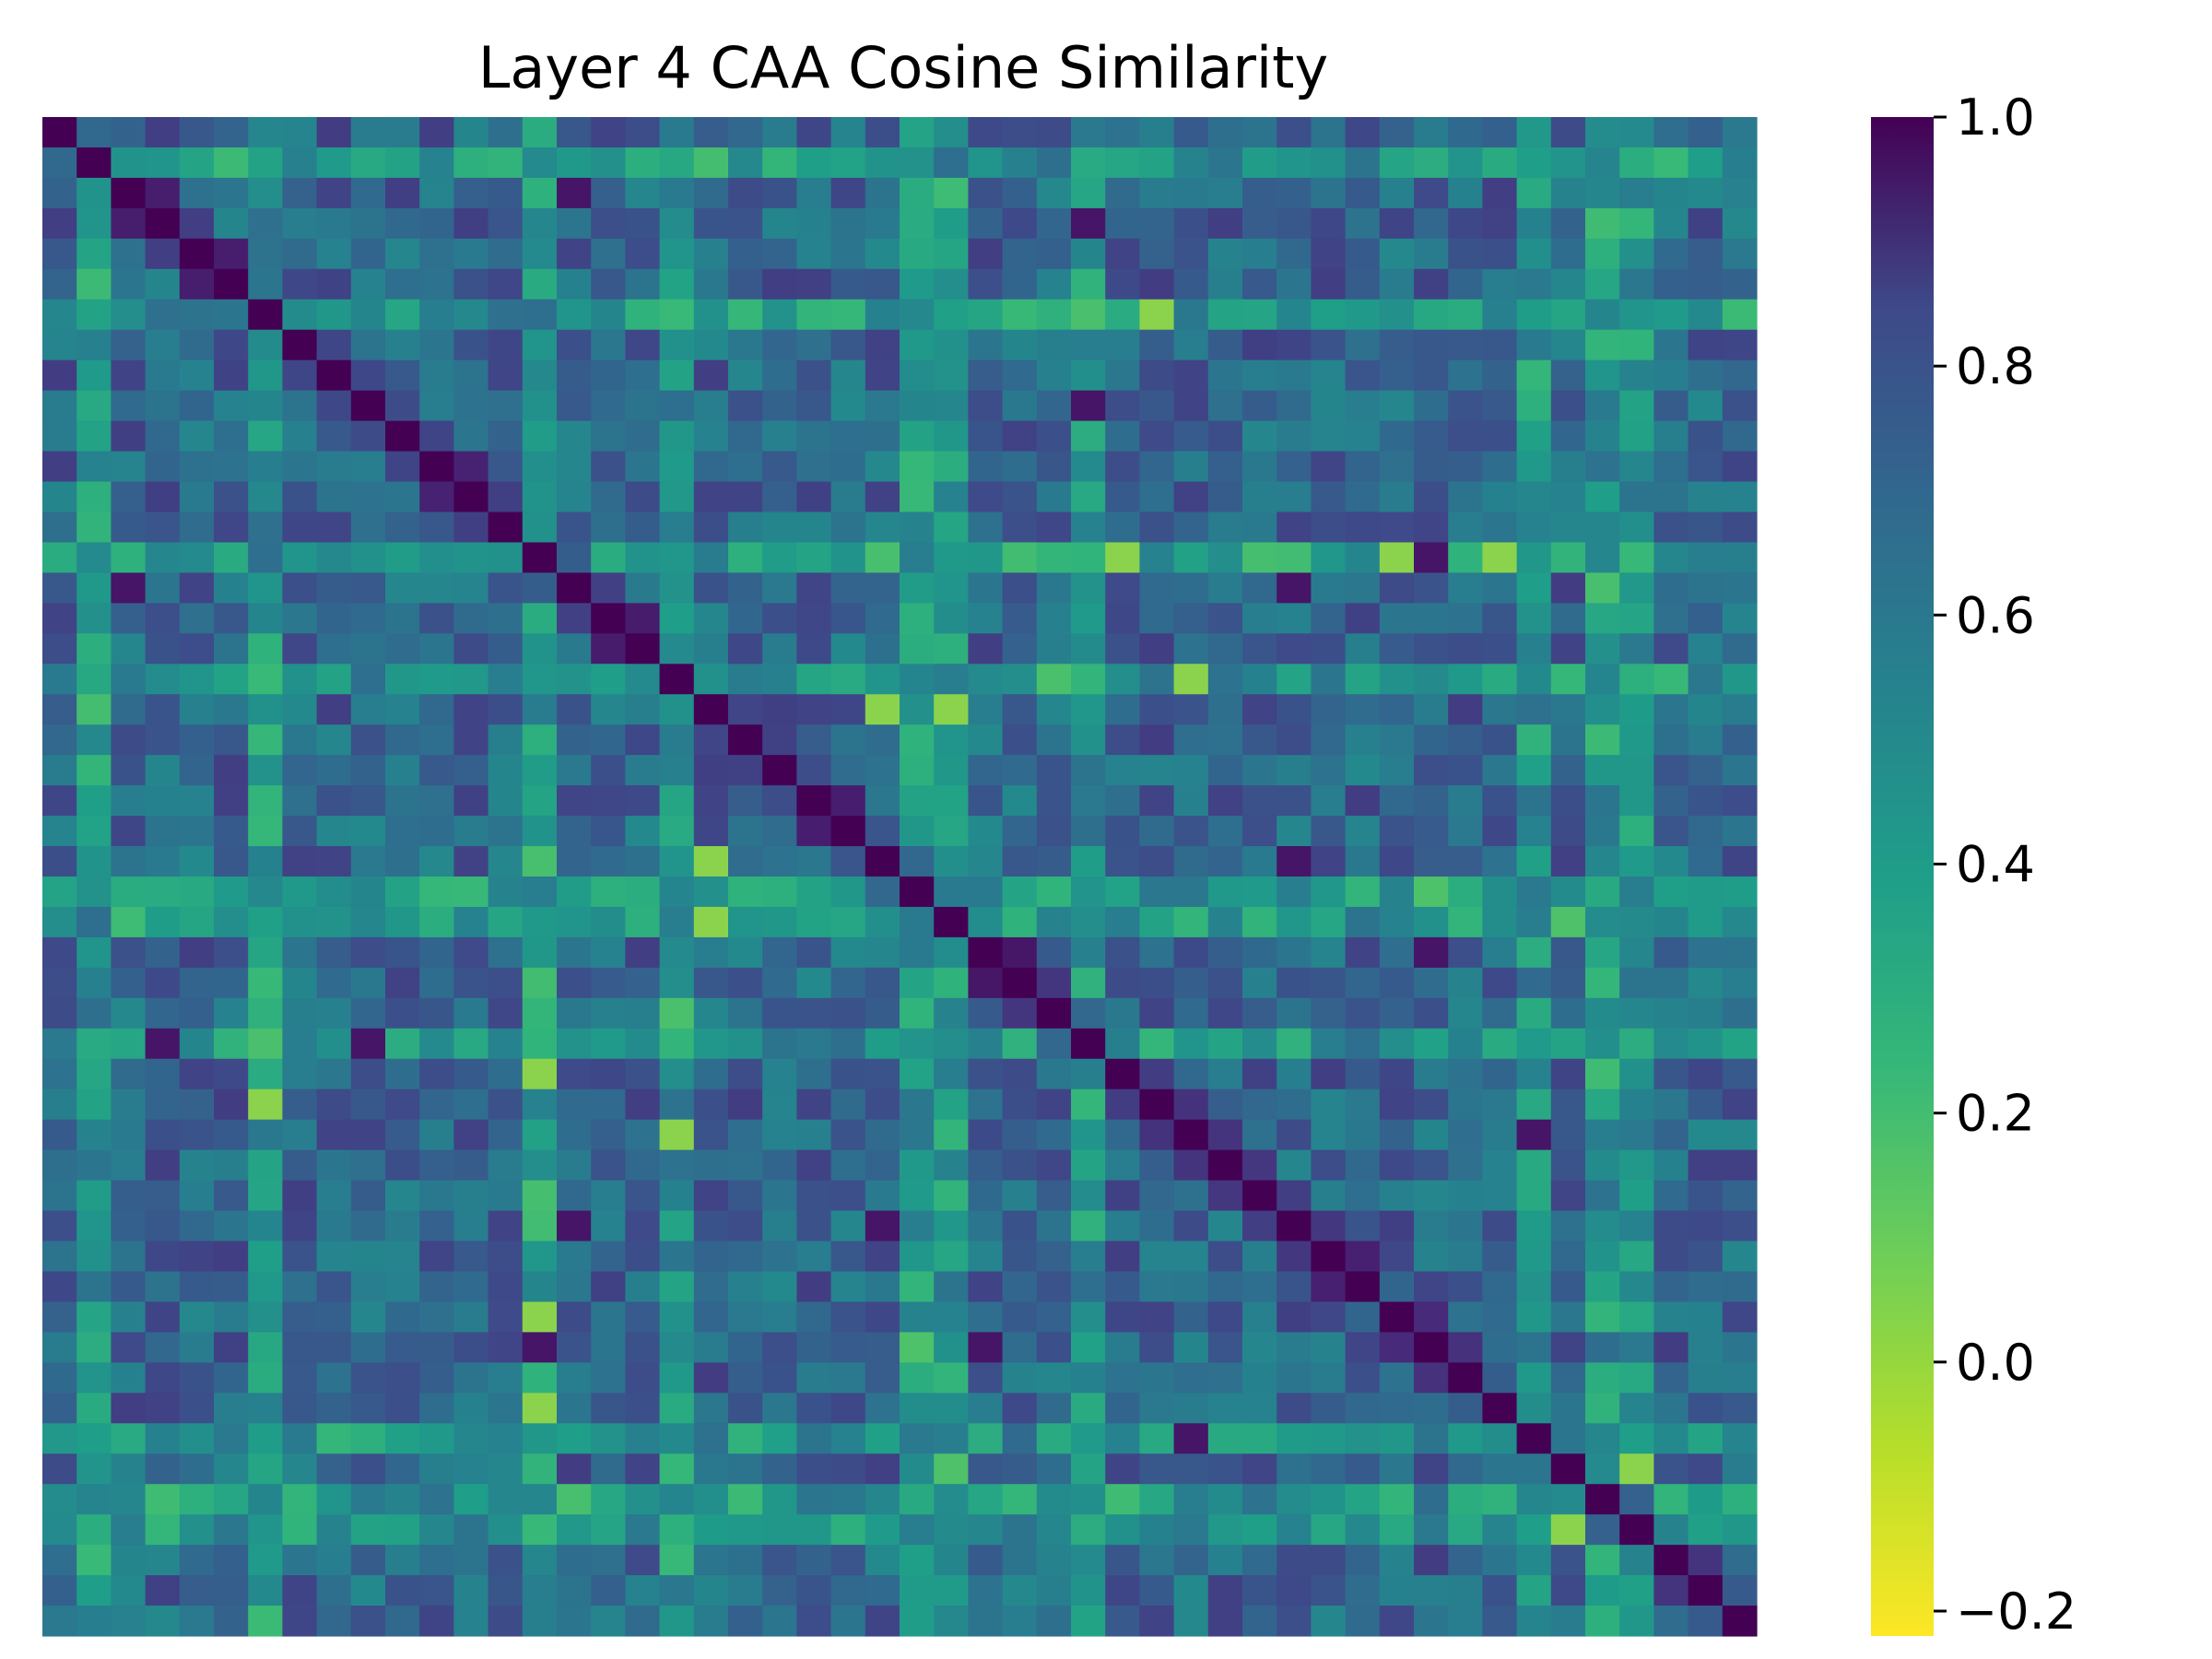 The image size is (2212, 1659). I want to click on colorbar, so click(1902, 876).